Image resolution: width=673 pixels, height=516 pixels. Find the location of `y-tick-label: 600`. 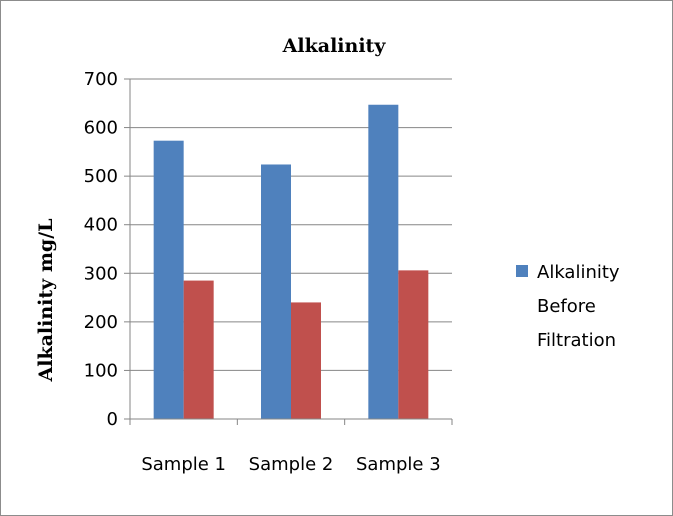

y-tick-label: 600 is located at coordinates (101, 128).